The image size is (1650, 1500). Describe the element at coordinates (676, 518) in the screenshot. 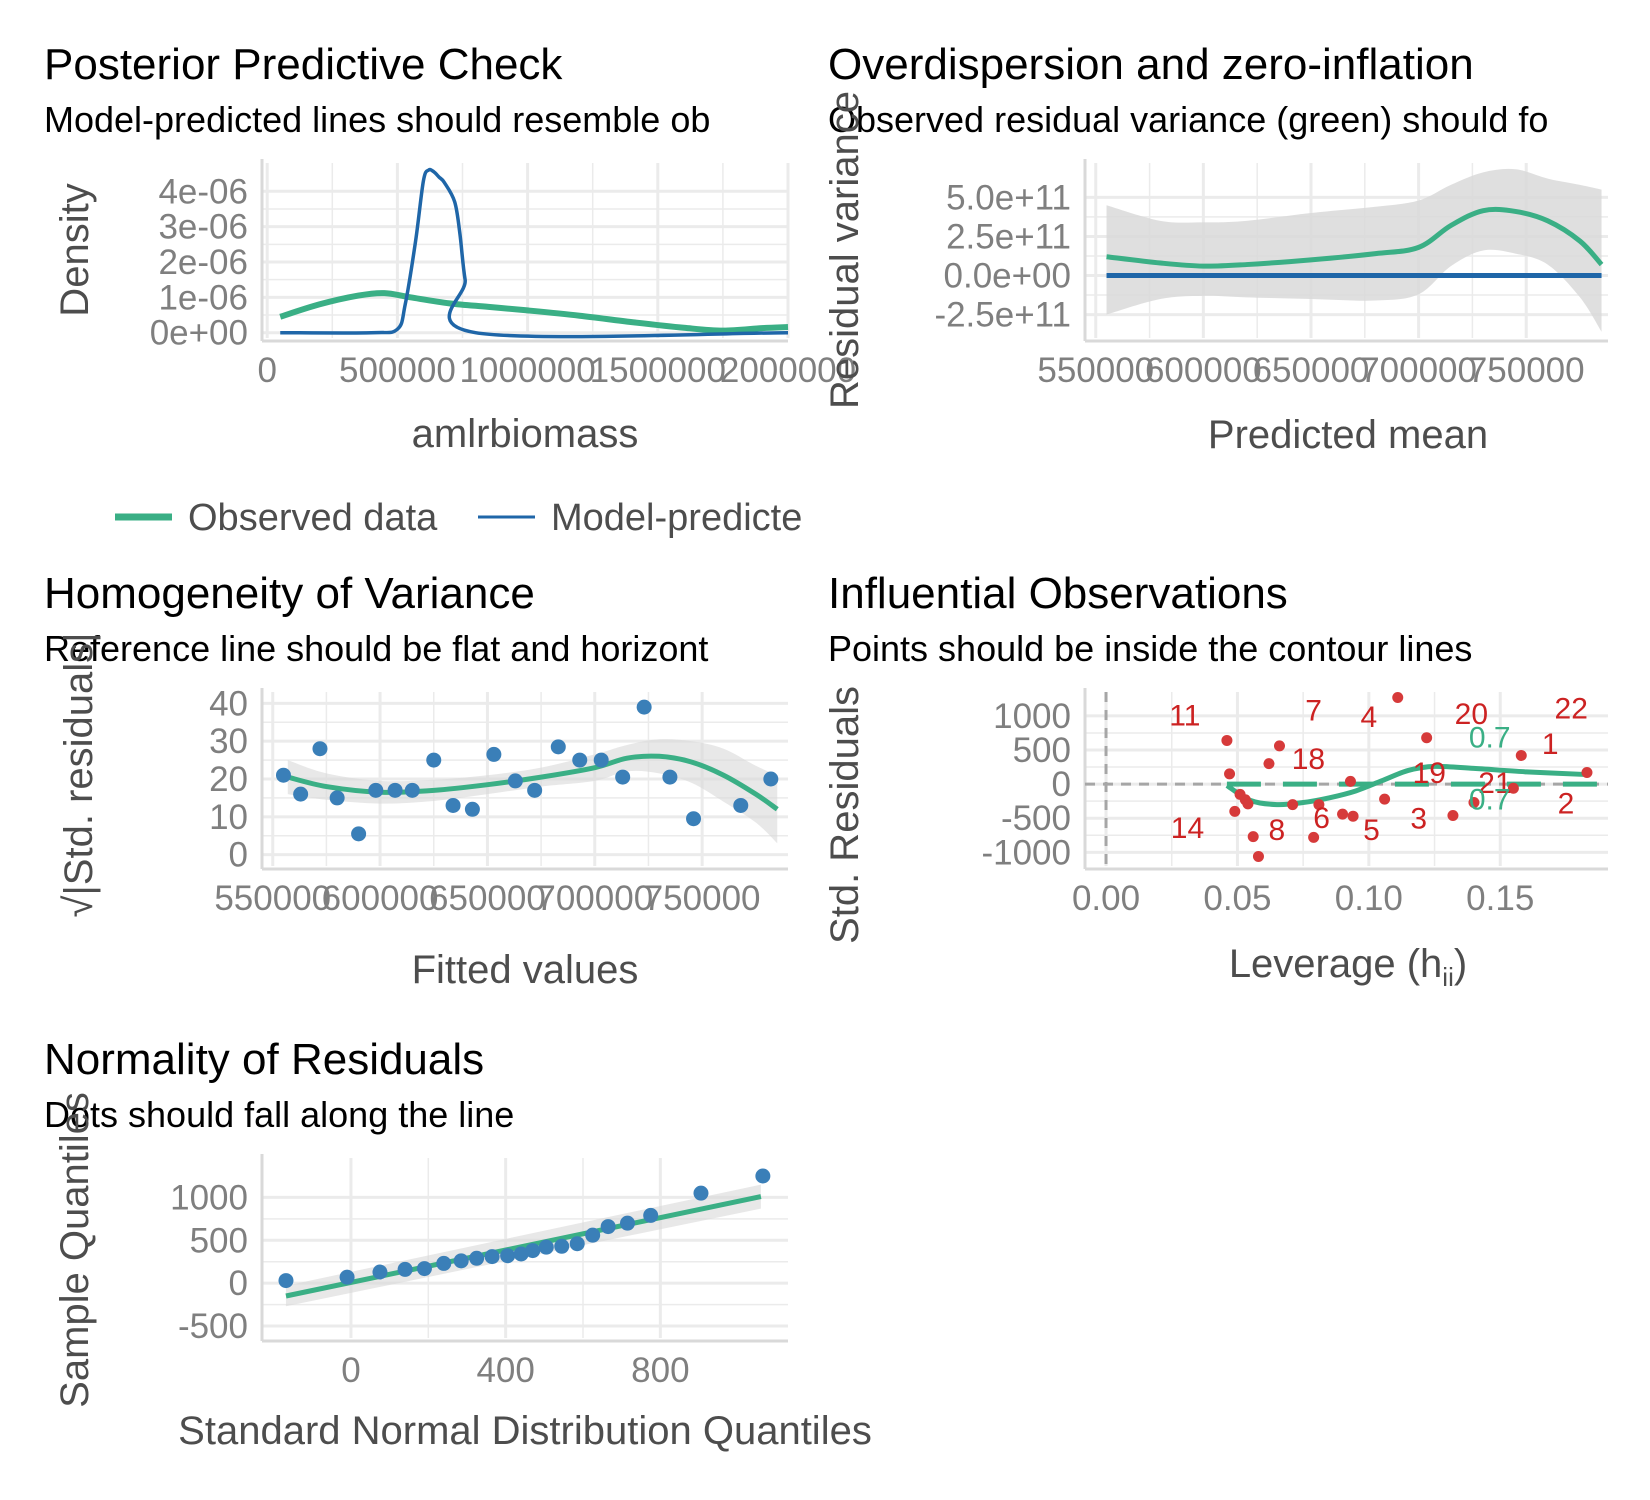

I see `legend-label-predicted: Model-predicte` at that location.